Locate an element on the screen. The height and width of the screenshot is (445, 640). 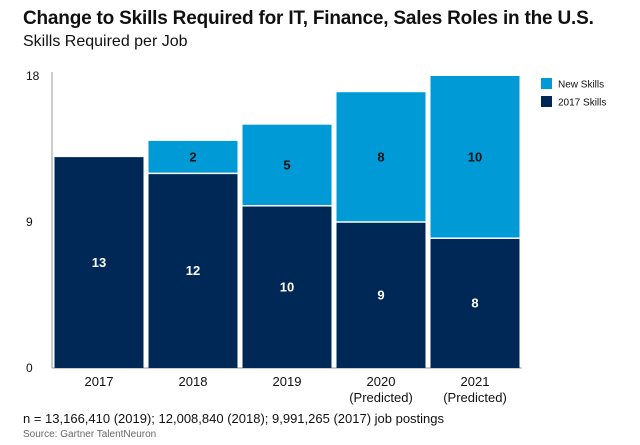
data-label: 5 is located at coordinates (286, 165).